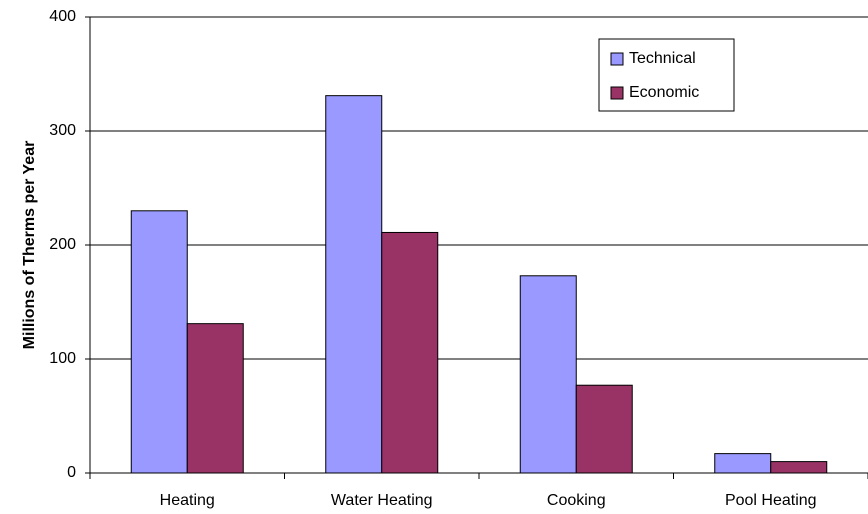 This screenshot has height=514, width=868. Describe the element at coordinates (771, 500) in the screenshot. I see `x-tick-label: Pool Heating` at that location.